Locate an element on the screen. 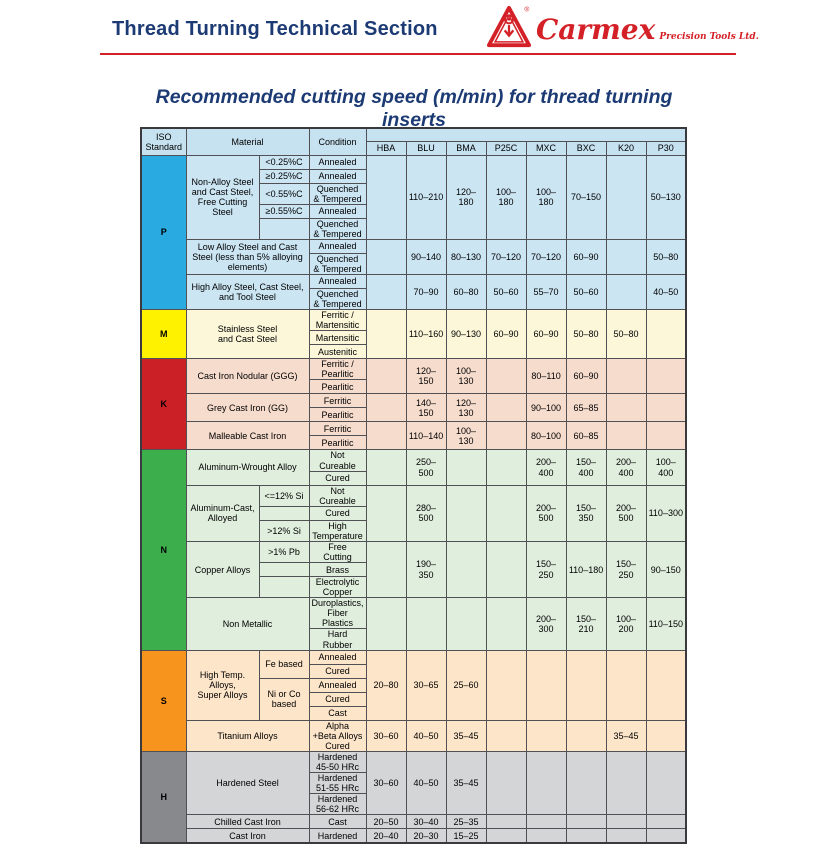  material-subgroup-cell: >12% Si is located at coordinates (284, 530).